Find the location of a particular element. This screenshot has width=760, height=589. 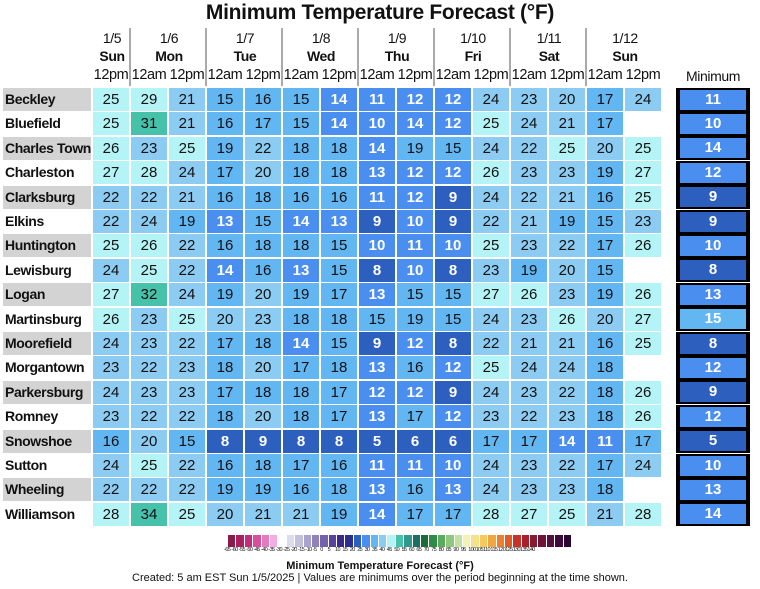

colorbar-tick: 80 is located at coordinates (441, 550).